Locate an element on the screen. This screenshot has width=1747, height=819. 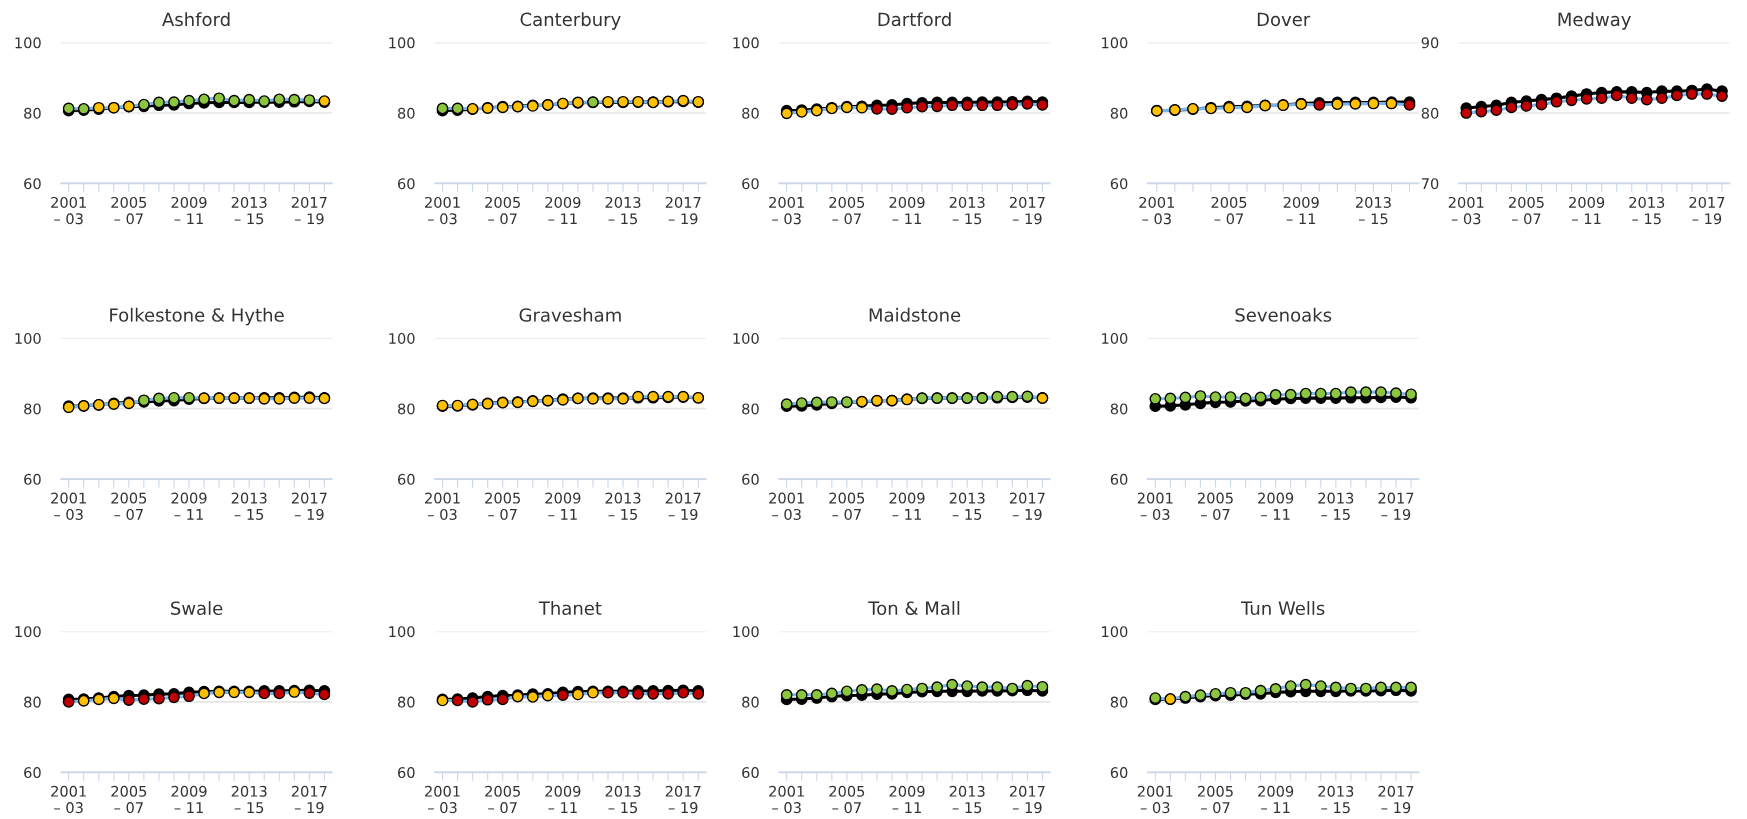
chart-title: Canterbury is located at coordinates (570, 21).